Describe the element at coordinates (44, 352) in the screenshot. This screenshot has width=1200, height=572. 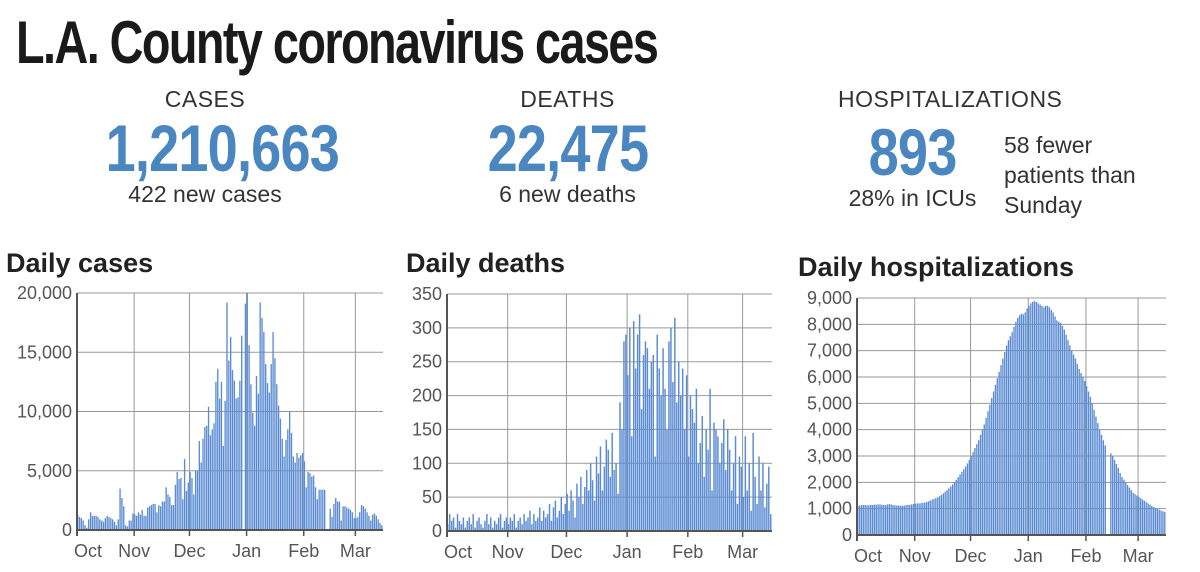
I see `cases-y-tick-label: 15,000` at that location.